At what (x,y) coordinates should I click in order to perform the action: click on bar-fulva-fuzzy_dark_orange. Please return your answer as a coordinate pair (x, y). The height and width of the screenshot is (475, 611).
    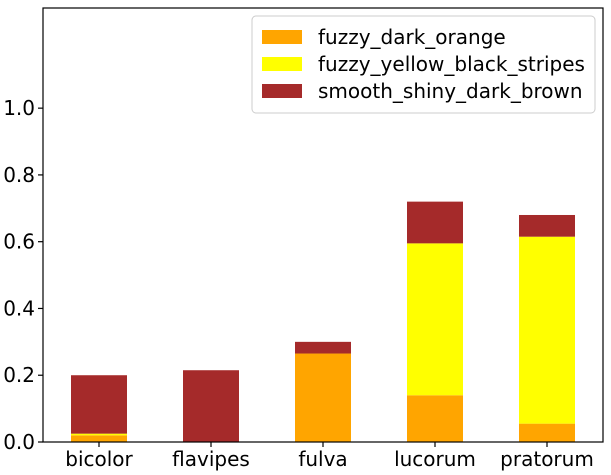
    Looking at the image, I should click on (323, 397).